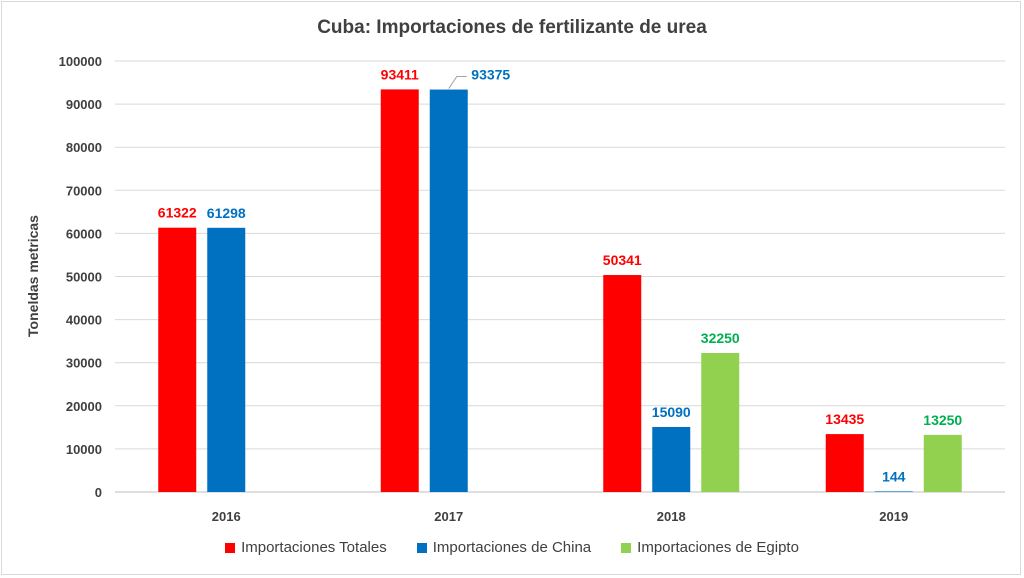  What do you see at coordinates (226, 516) in the screenshot?
I see `x-tick-label: 2016` at bounding box center [226, 516].